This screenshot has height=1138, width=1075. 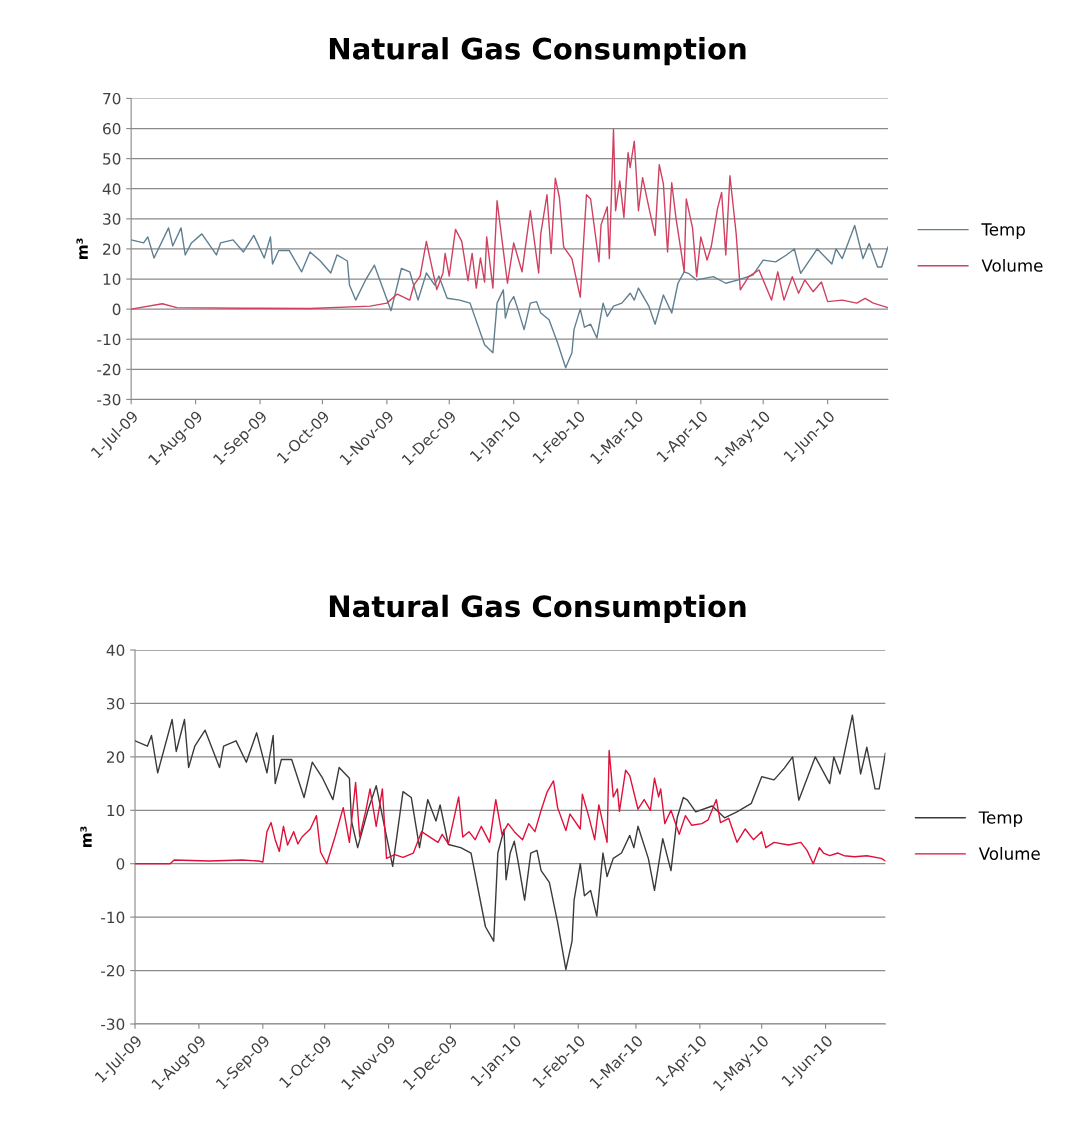 What do you see at coordinates (112, 98) in the screenshot?
I see `y-tick-label: 70` at bounding box center [112, 98].